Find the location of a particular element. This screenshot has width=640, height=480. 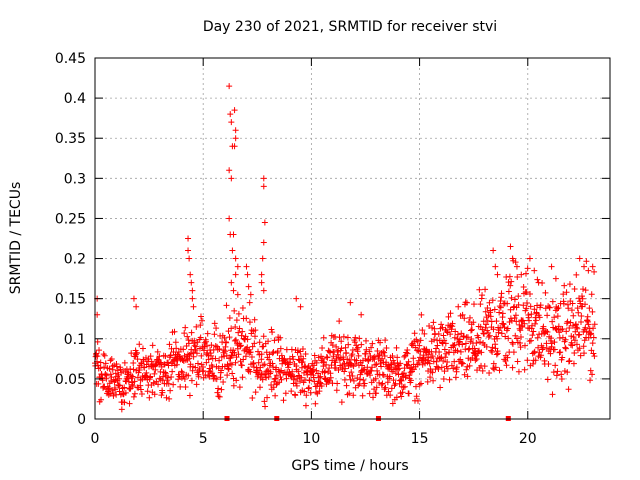

x-tick-label: 0 is located at coordinates (95, 439).